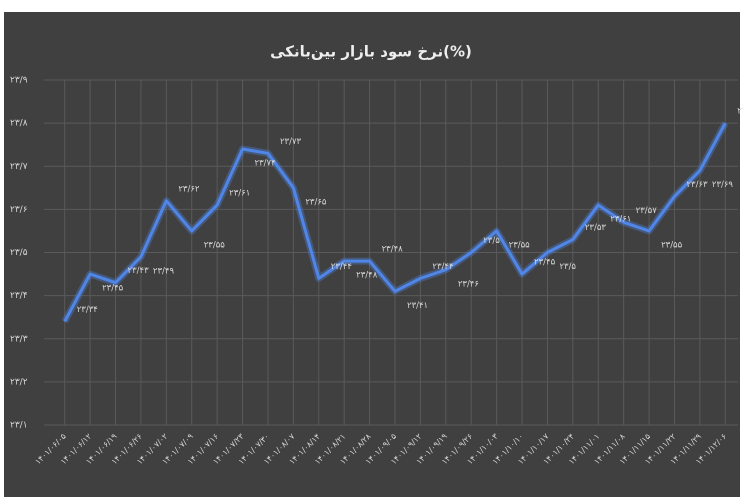  Describe the element at coordinates (19, 339) in the screenshot. I see `y-tick-label: ۲۳/۳` at that location.